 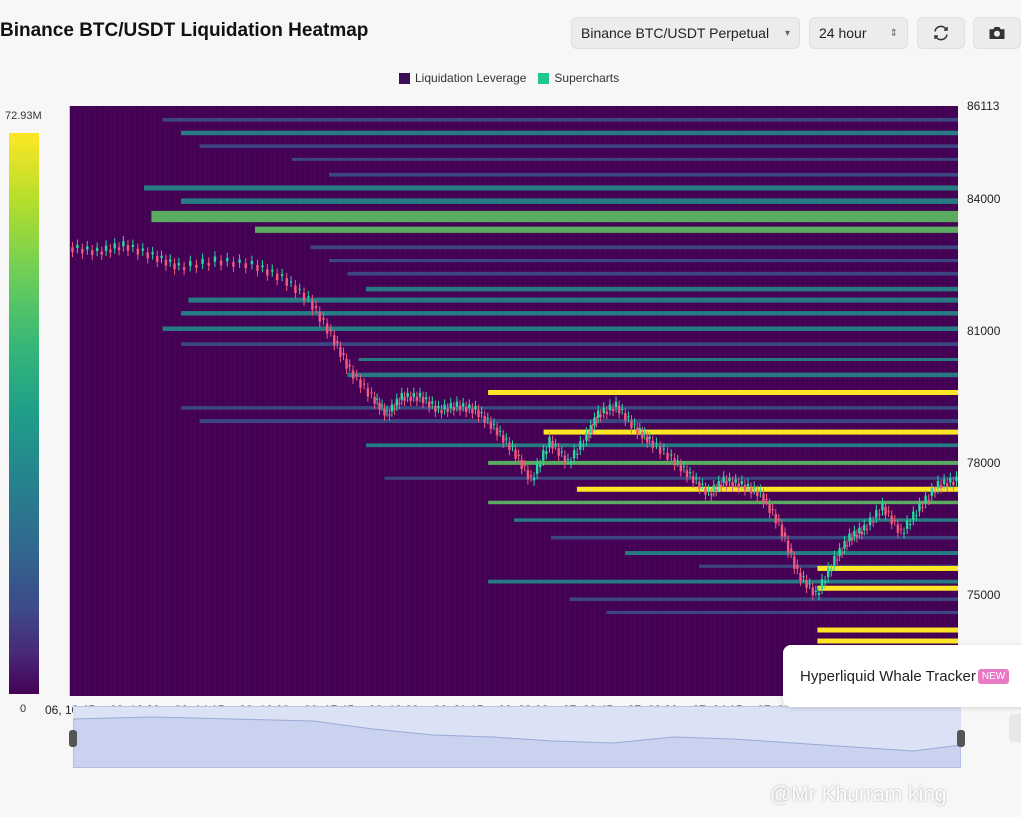 I want to click on legend-item-supercharts: Supercharts, so click(x=578, y=78).